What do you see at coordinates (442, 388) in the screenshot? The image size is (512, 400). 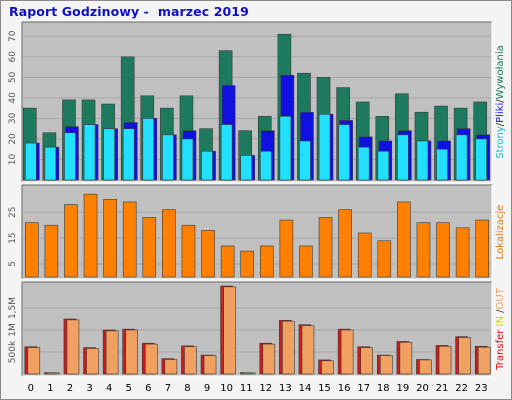 I see `x-tick-label: 21` at bounding box center [442, 388].